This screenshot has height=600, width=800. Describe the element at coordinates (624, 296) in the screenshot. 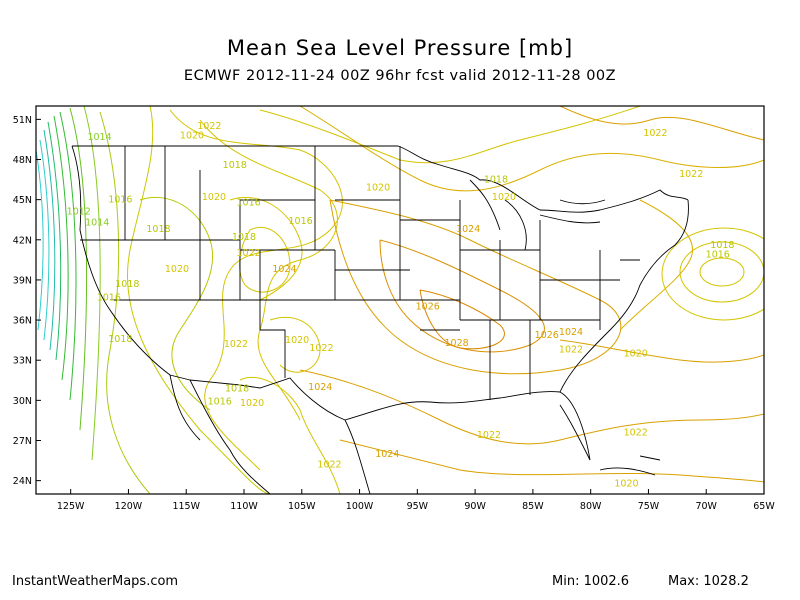

I see `atlantic-coast` at that location.